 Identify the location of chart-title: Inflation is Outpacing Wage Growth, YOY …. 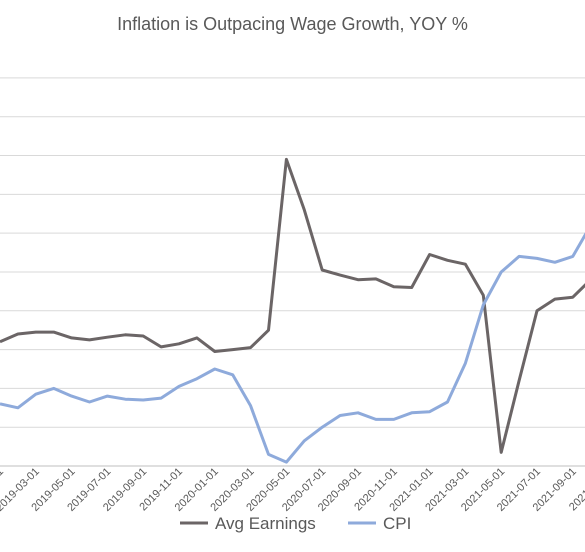
(292, 24).